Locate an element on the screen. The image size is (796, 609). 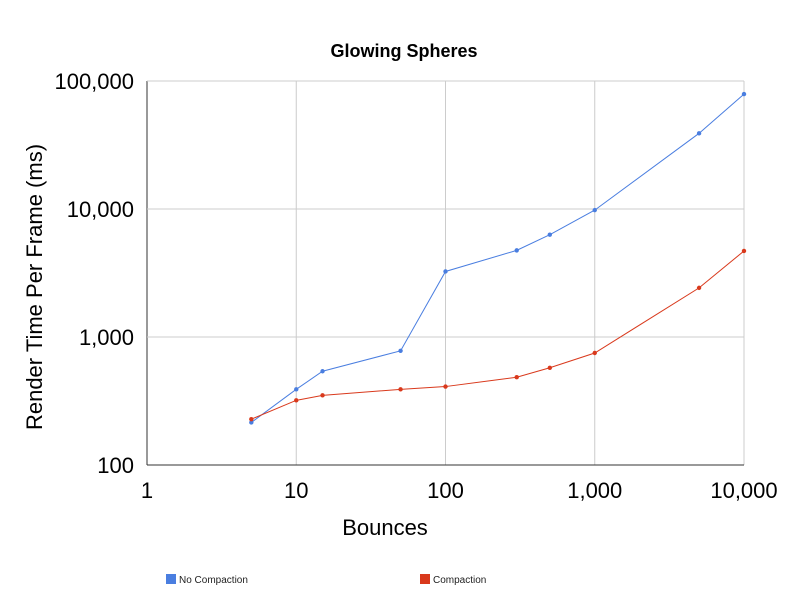
x-axis-label: Bounces is located at coordinates (385, 527).